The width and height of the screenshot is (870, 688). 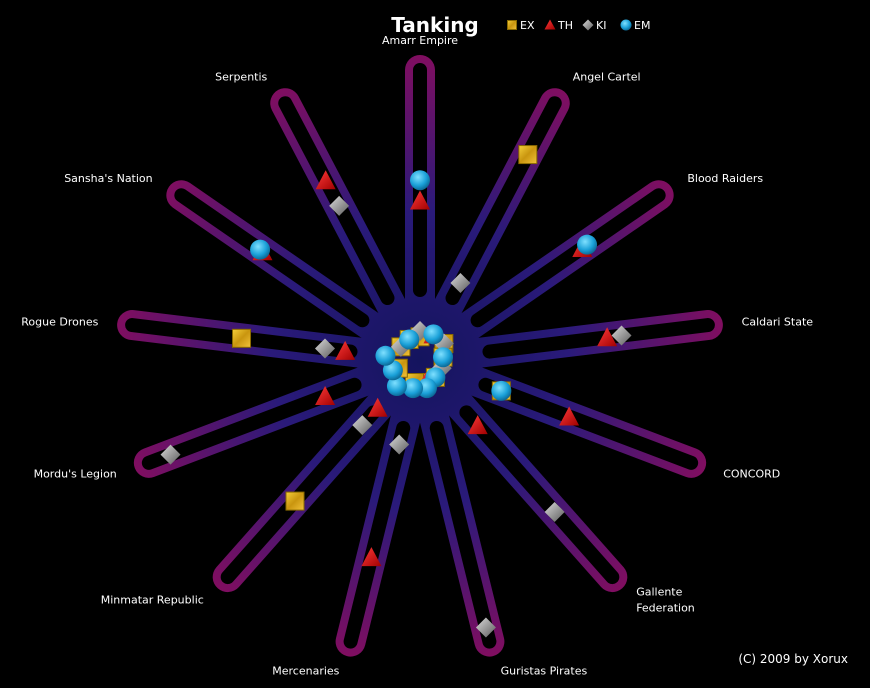 I want to click on copyright-text: (C) 2009 by Xorux, so click(x=793, y=659).